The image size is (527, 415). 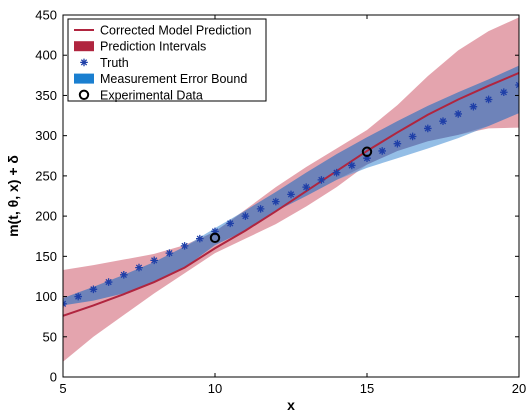 What do you see at coordinates (46, 55) in the screenshot?
I see `y-tick-label: 400` at bounding box center [46, 55].